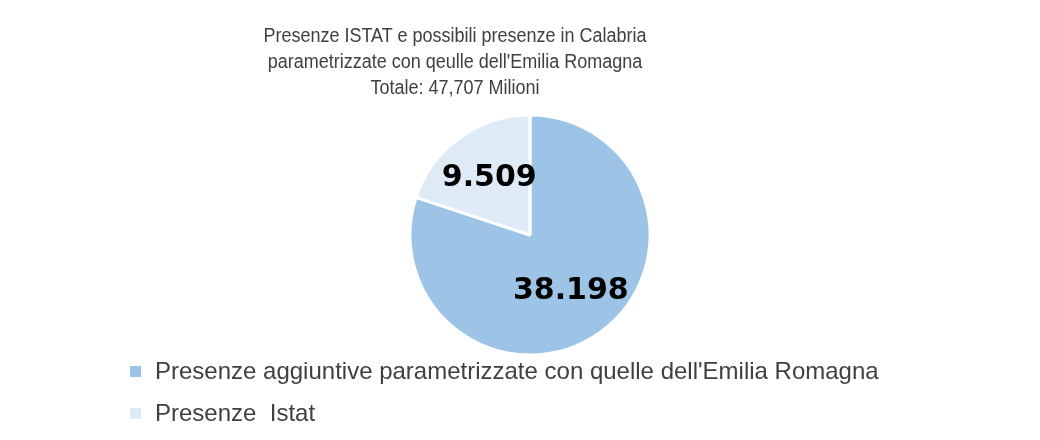 Image resolution: width=1040 pixels, height=440 pixels. What do you see at coordinates (517, 371) in the screenshot?
I see `legend-label: Presenze aggiuntive parametrizzate con quelle dell'Emilia Romagna` at bounding box center [517, 371].